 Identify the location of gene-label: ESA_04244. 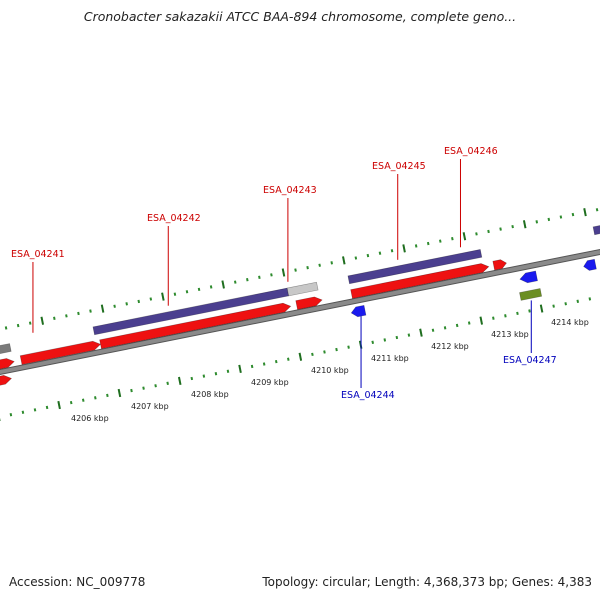
(368, 395).